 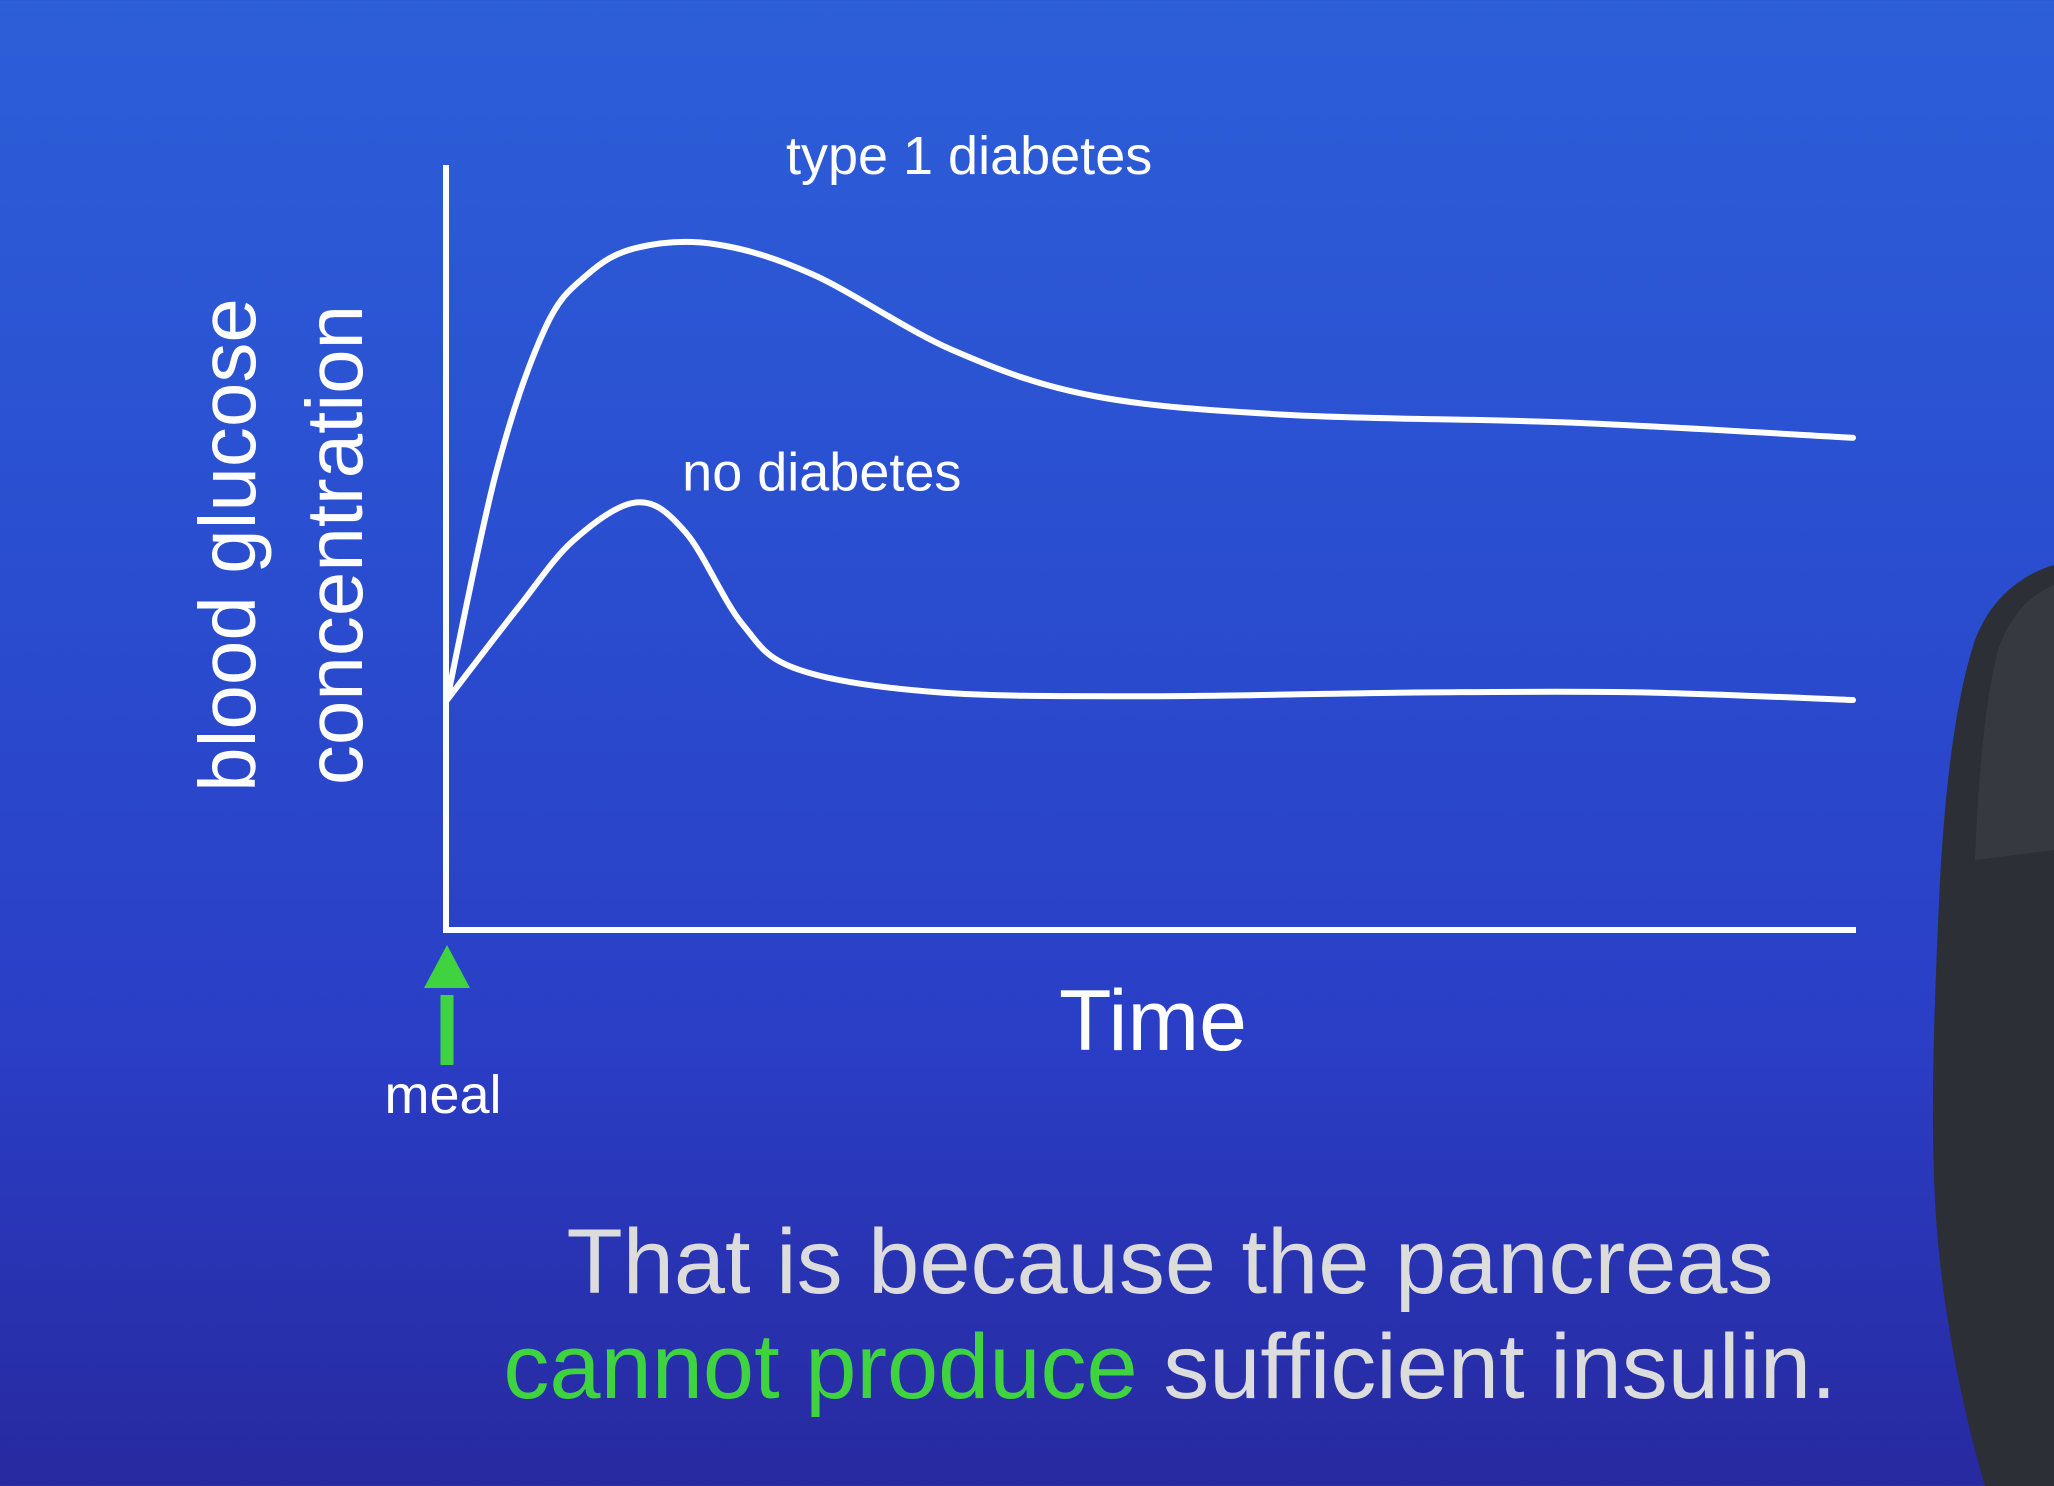 I want to click on presenter-silhouette, so click(x=1993, y=1025).